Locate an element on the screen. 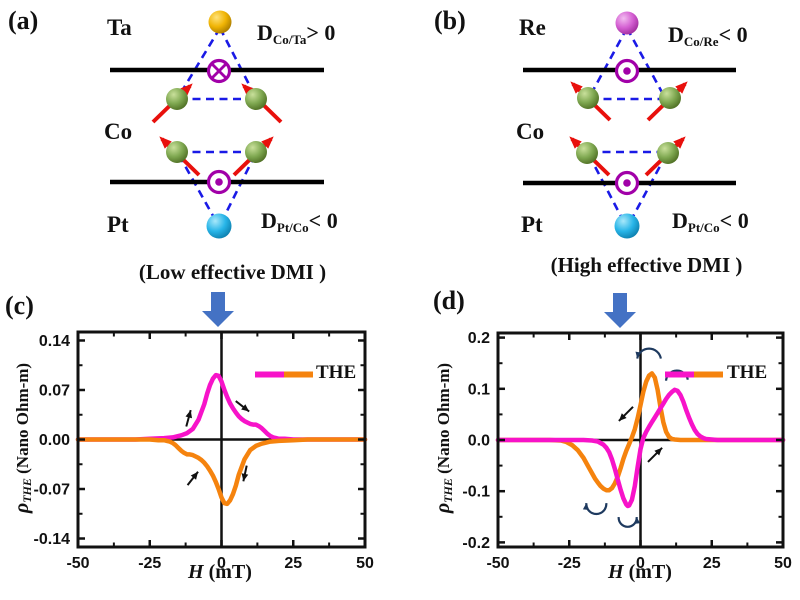 Image resolution: width=800 pixels, height=600 pixels. stack-diagram-ta-co-pt is located at coordinates (217, 124).